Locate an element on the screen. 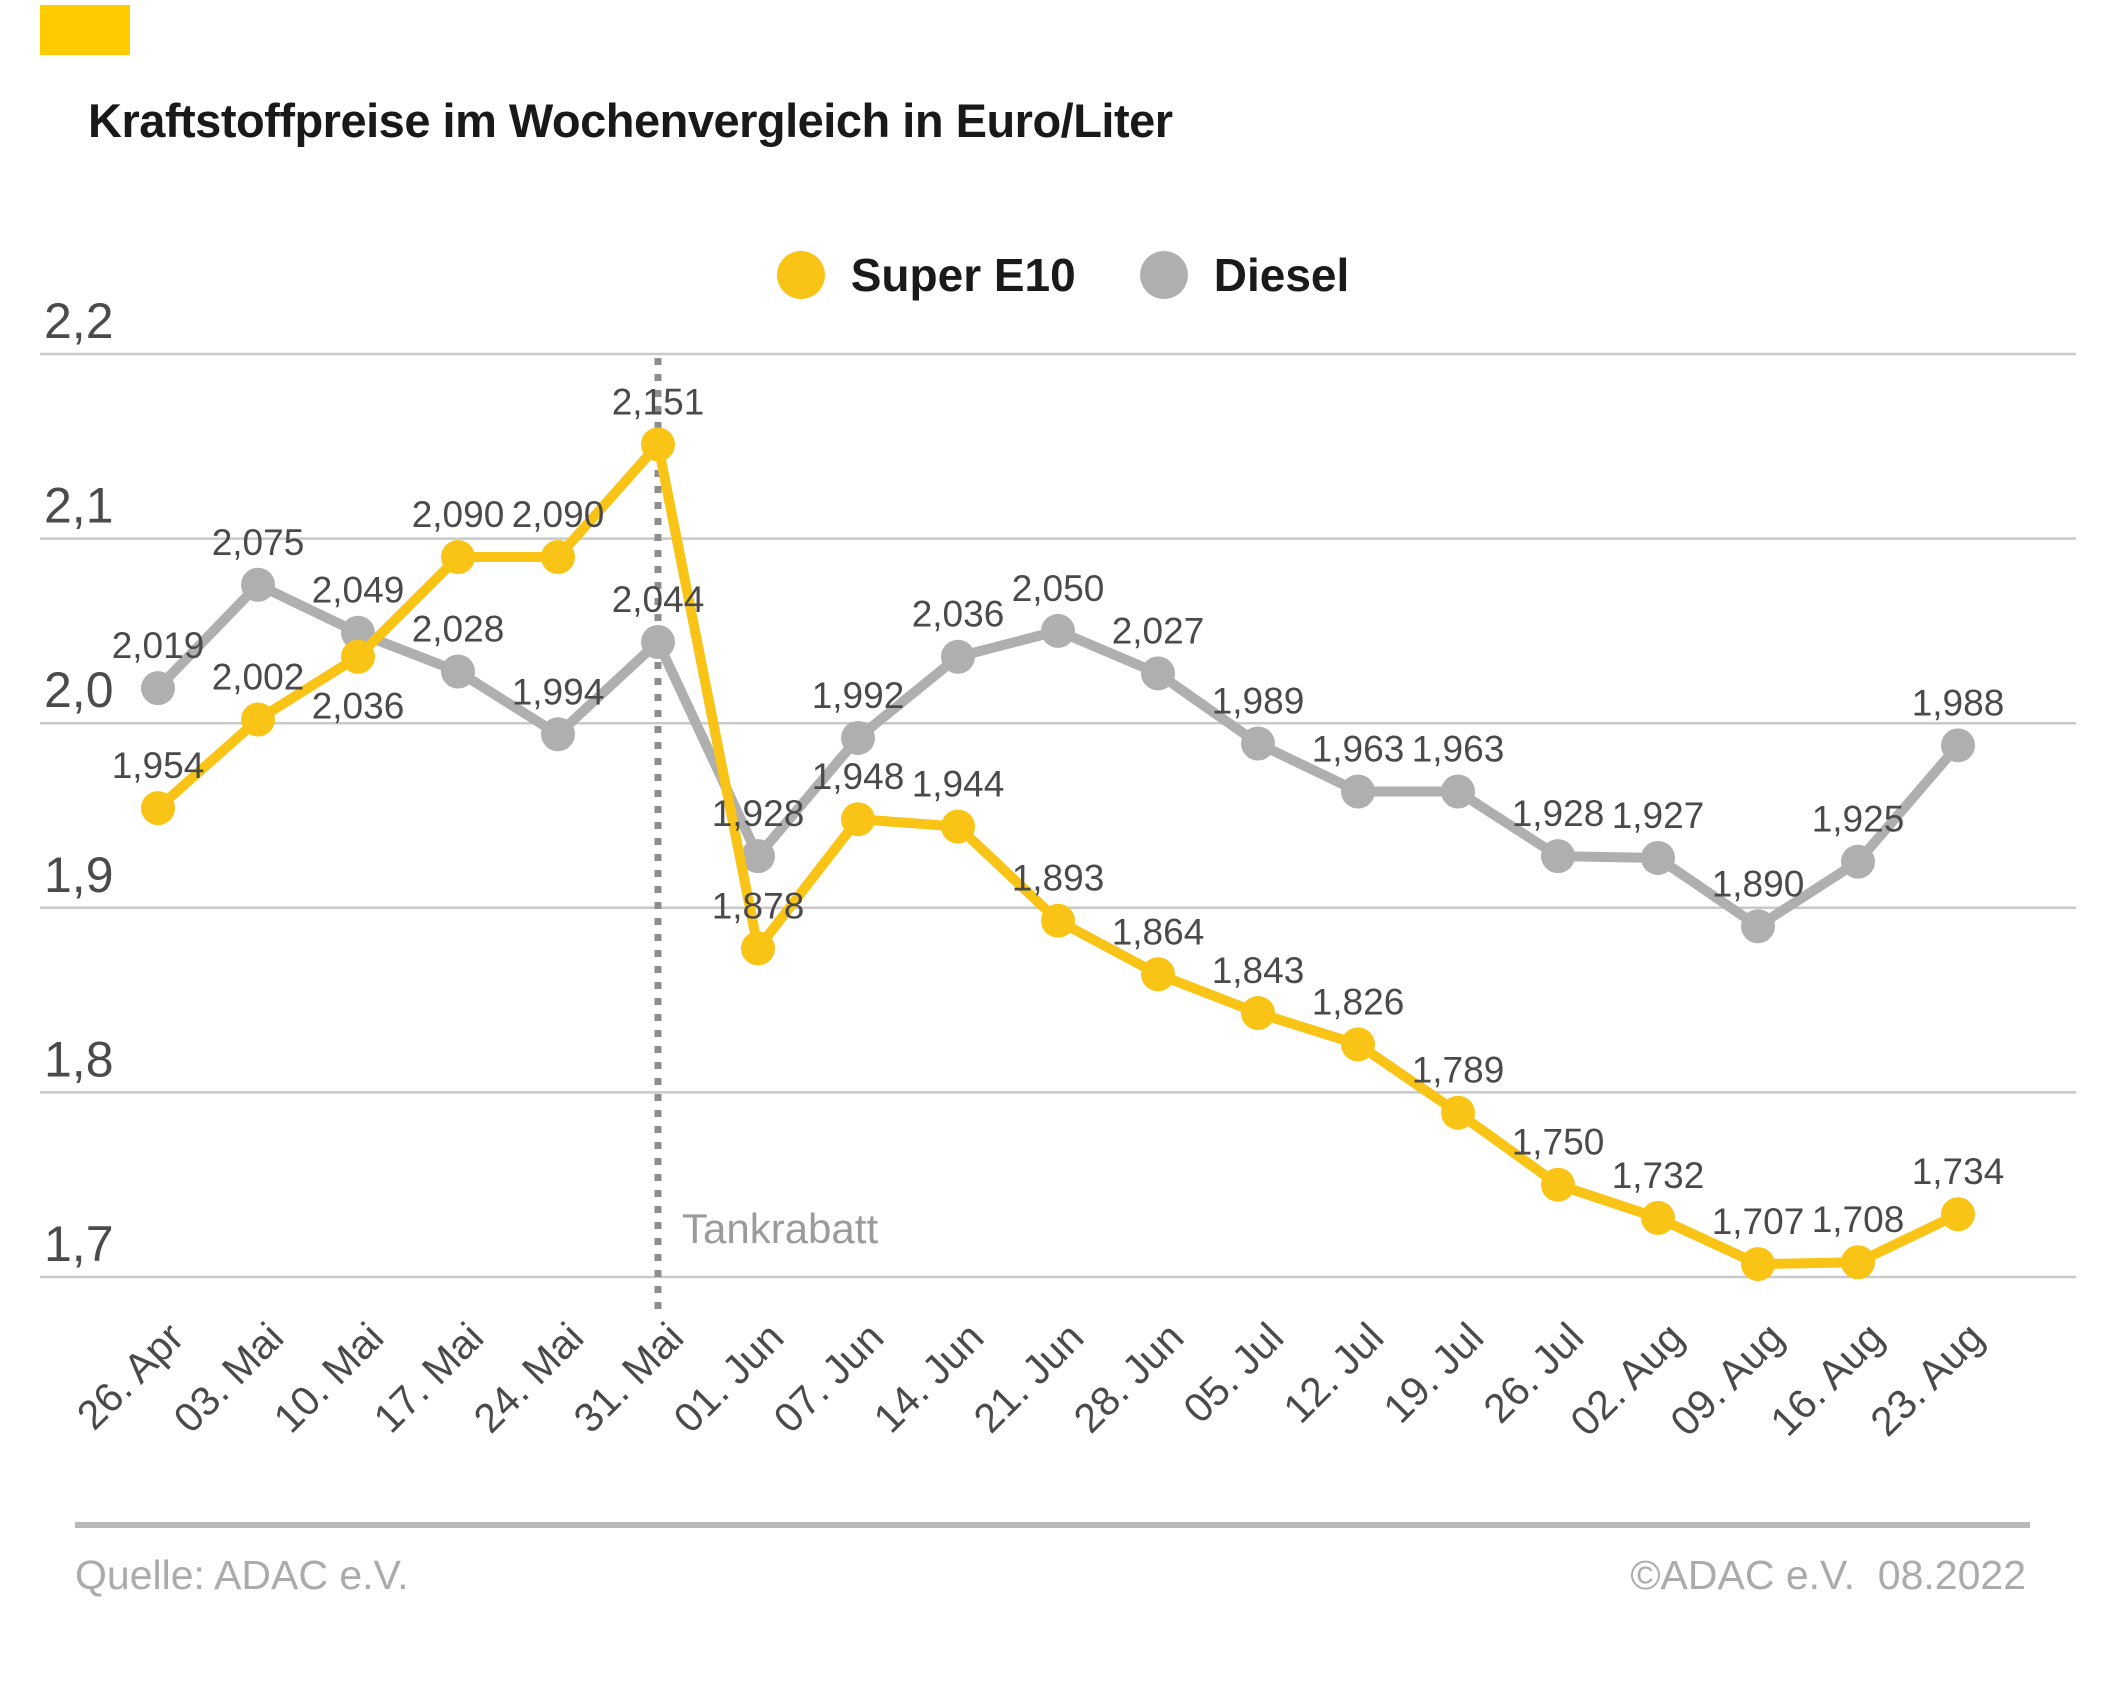 The width and height of the screenshot is (2126, 1683). data-point-super-e10-28-jun is located at coordinates (1158, 974).